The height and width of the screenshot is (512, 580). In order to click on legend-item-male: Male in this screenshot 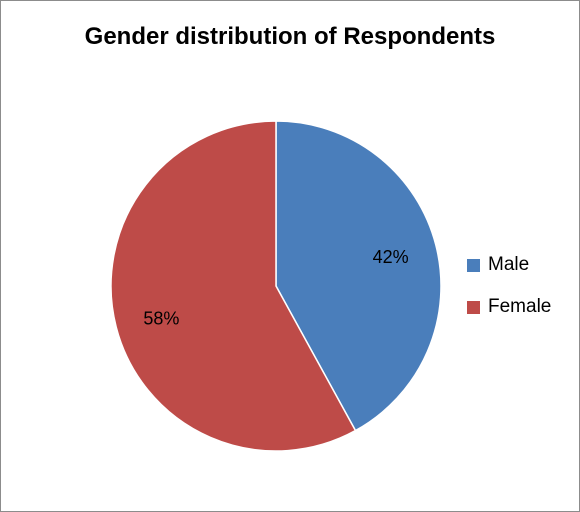, I will do `click(509, 265)`.